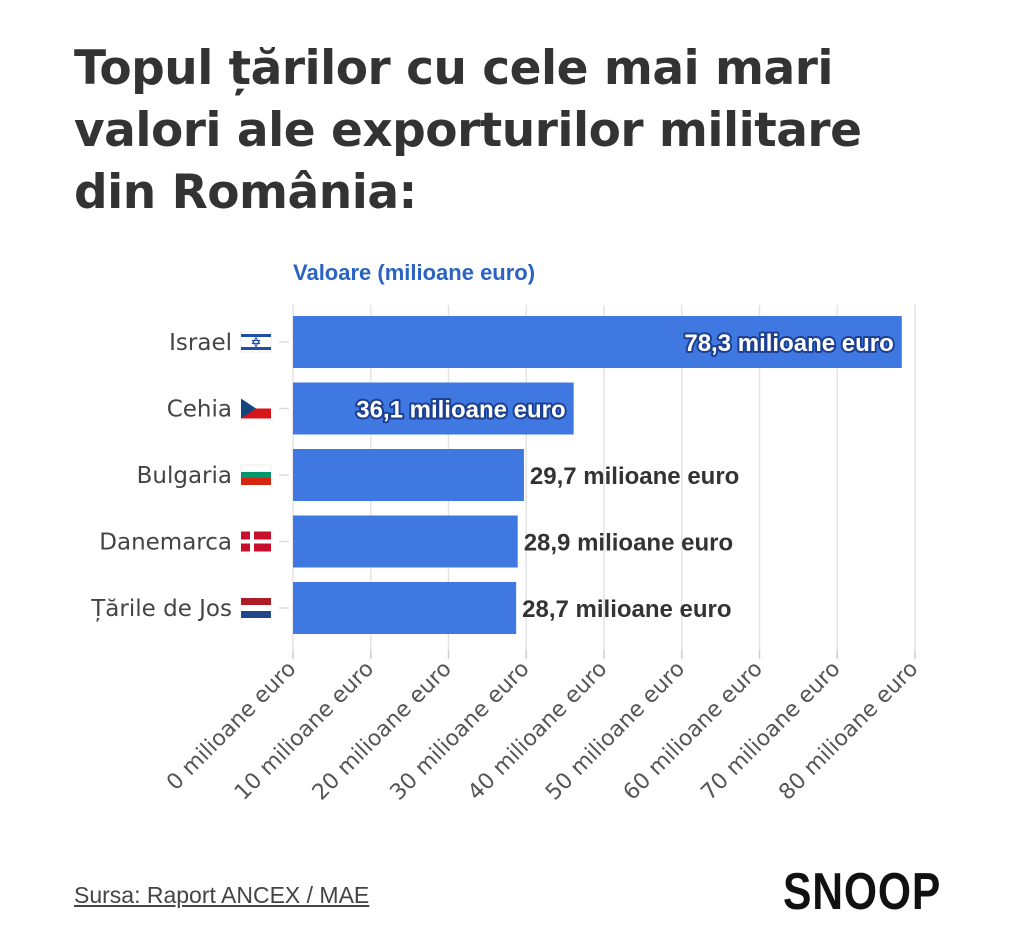 The width and height of the screenshot is (1024, 949). Describe the element at coordinates (460, 731) in the screenshot. I see `x-tick-label: 30 milioane euro` at that location.